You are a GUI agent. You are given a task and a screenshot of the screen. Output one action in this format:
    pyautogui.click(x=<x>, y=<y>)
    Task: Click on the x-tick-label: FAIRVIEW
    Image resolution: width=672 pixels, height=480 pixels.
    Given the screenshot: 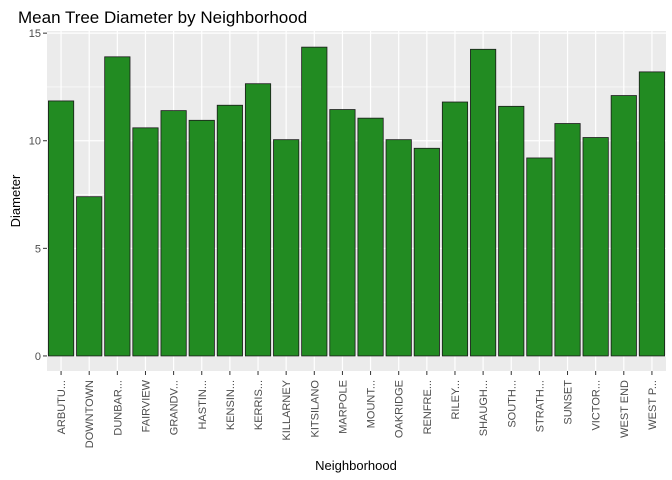 What is the action you would take?
    pyautogui.click(x=146, y=405)
    